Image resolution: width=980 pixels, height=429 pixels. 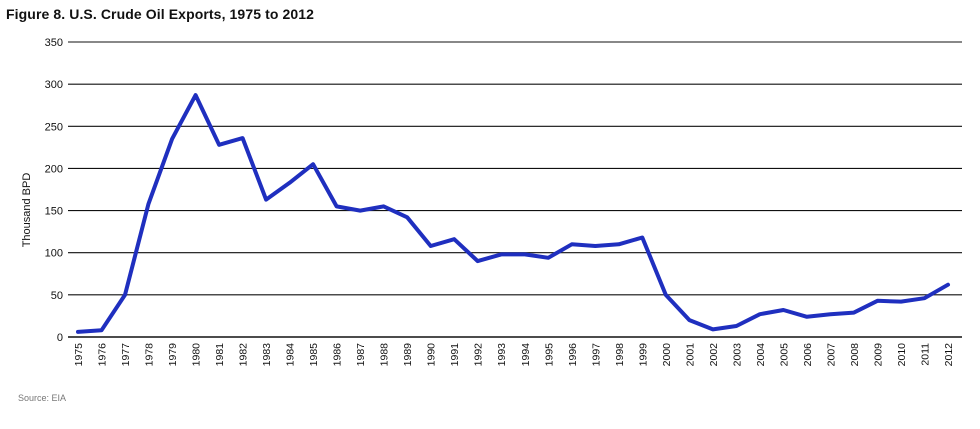 What do you see at coordinates (808, 355) in the screenshot?
I see `x-tick-label: 2006` at bounding box center [808, 355].